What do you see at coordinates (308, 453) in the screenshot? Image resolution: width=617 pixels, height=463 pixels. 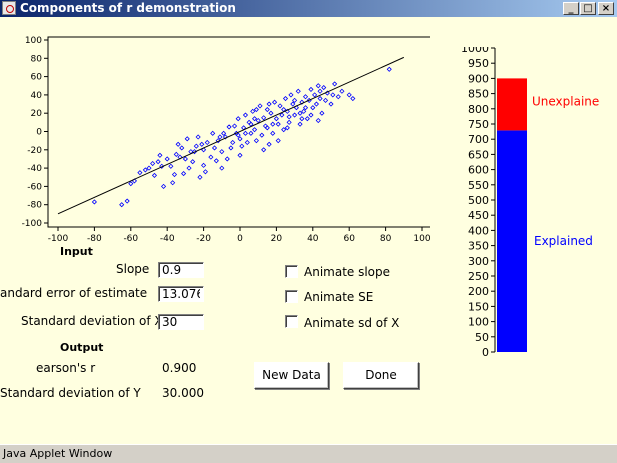 I see `status-bar: Java Applet Window` at bounding box center [308, 453].